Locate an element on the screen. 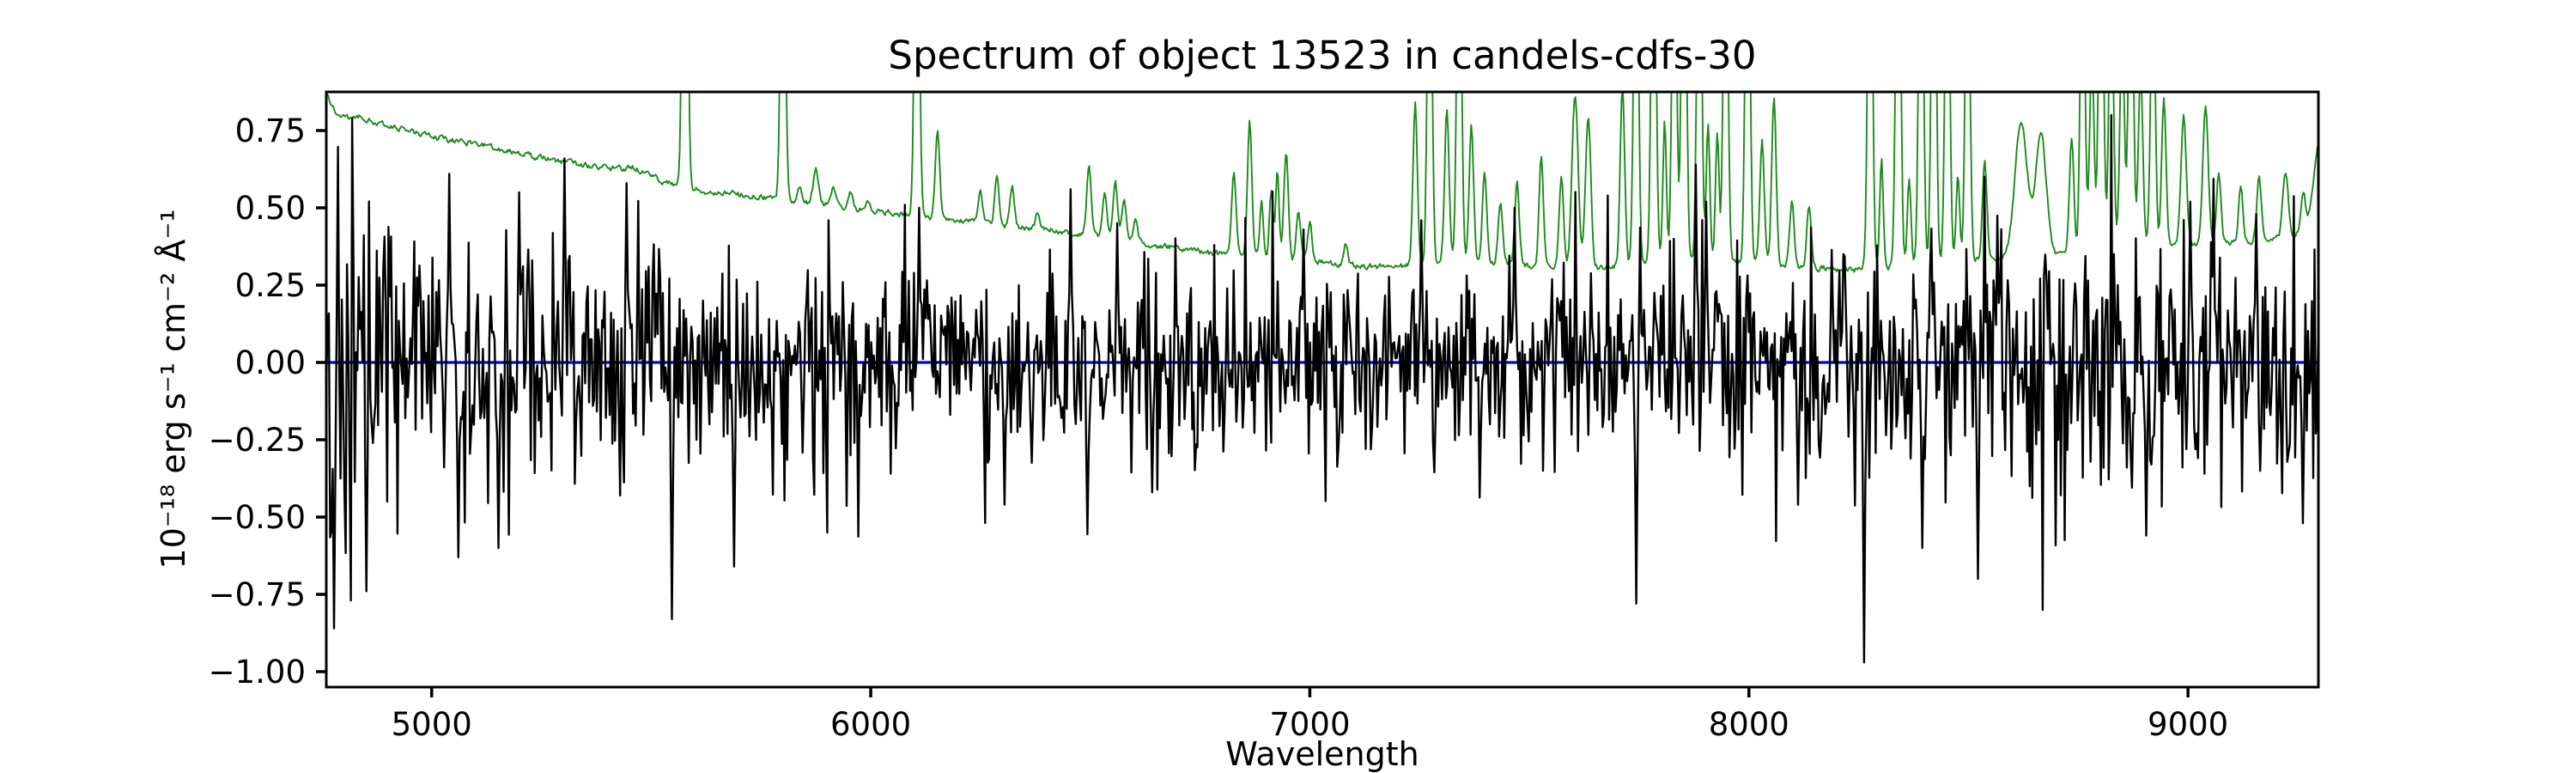 This screenshot has width=2576, height=773. y-tick-label: −0.75 is located at coordinates (258, 594).